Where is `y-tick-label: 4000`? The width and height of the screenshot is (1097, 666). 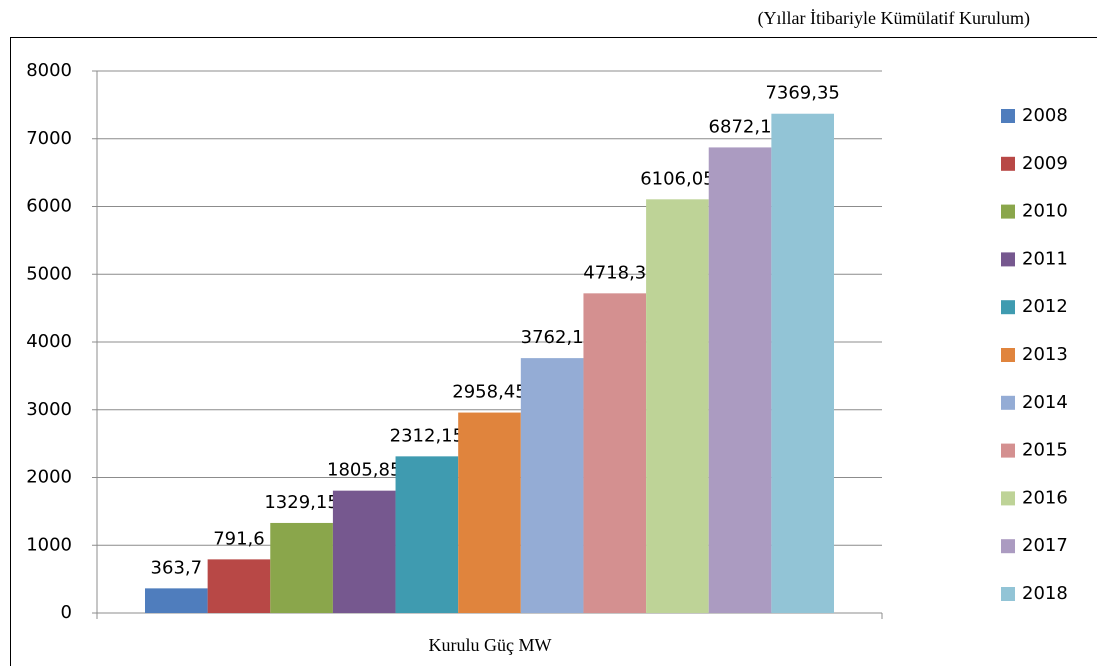
y-tick-label: 4000 is located at coordinates (49, 341).